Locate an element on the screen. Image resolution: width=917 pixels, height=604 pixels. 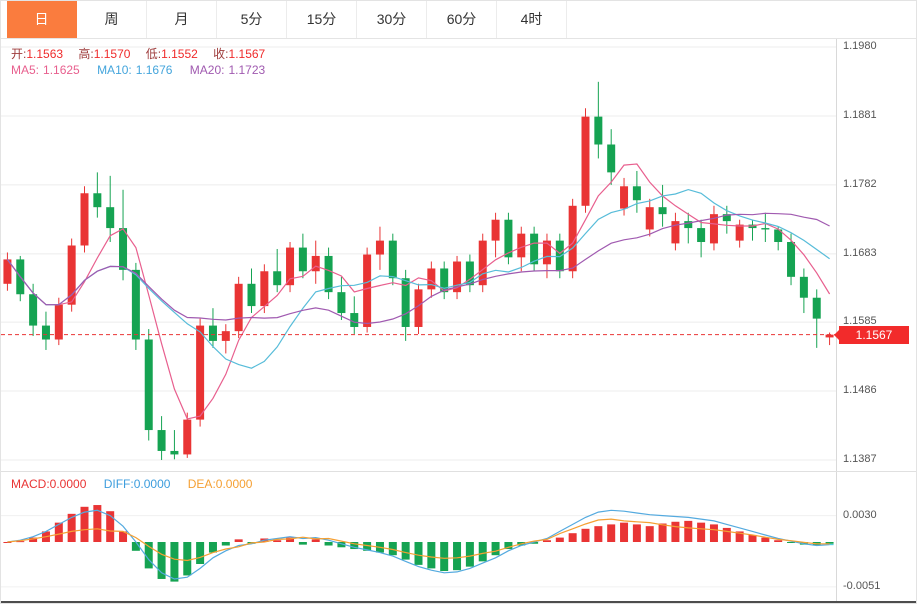
price-axis-label: 1.1486 is located at coordinates (860, 390).